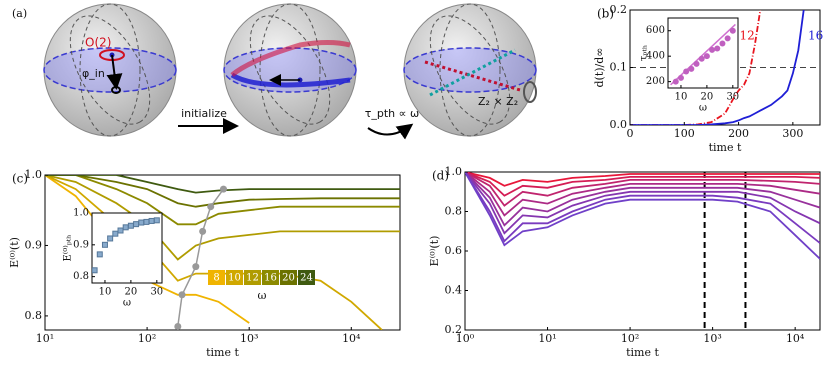 This screenshot has width=831, height=376. I want to click on chart: 10 20 30 0.8 0.9 1.0 ω E⁽⁰⁾ₚₜₕ, so click(113, 258).